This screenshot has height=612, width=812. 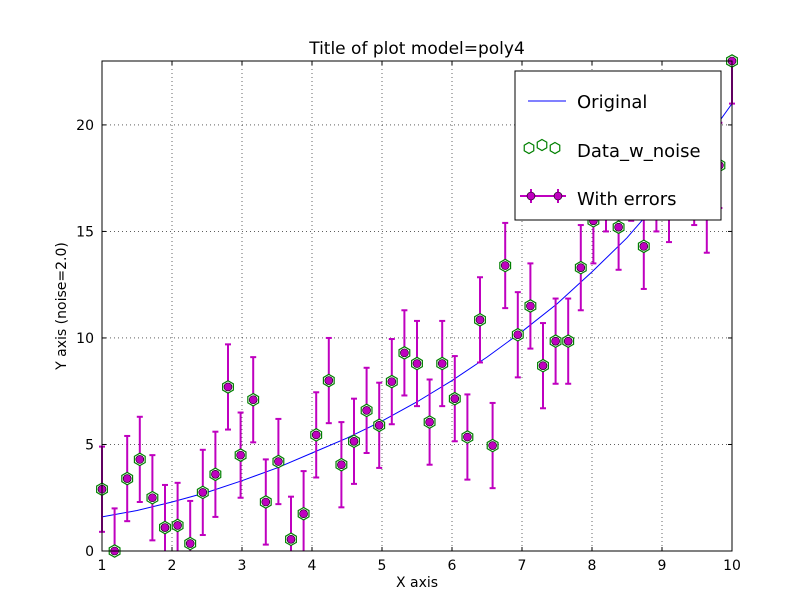 I want to click on x-tick-label: 10, so click(x=732, y=566).